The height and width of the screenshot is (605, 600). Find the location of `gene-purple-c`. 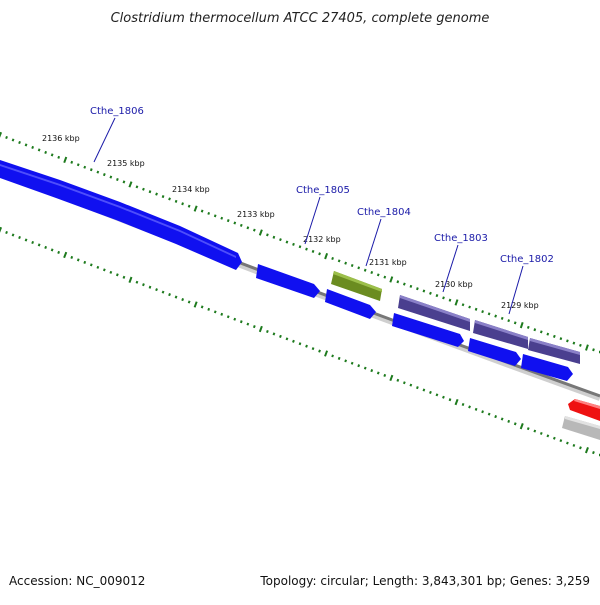

gene-purple-c is located at coordinates (554, 351).